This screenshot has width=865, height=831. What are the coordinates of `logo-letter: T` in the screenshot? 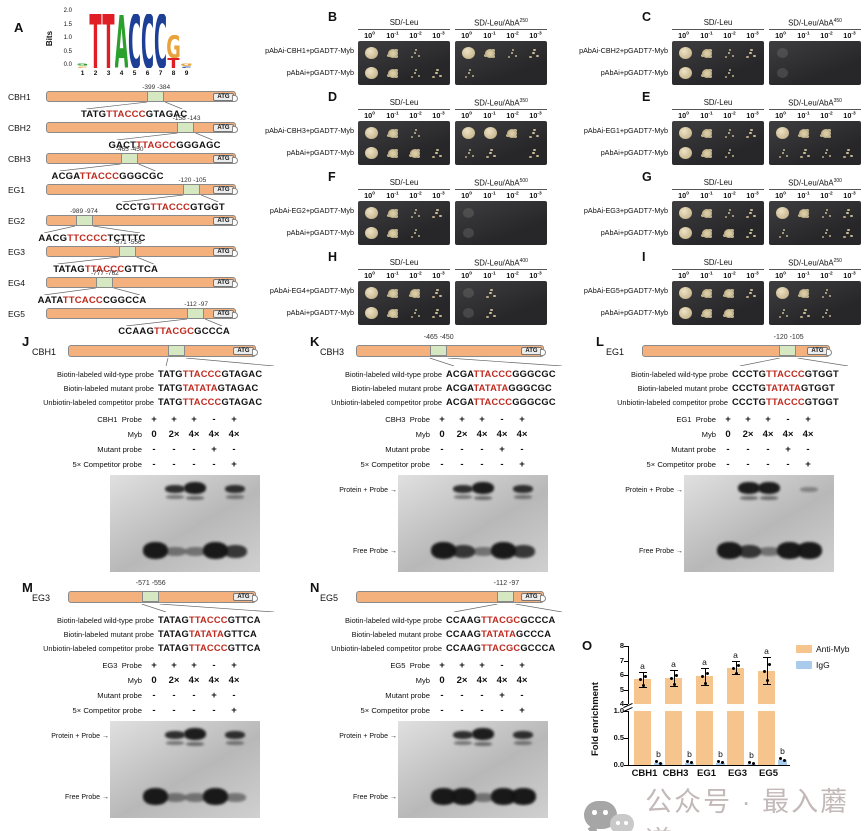 It's located at (95, 41).